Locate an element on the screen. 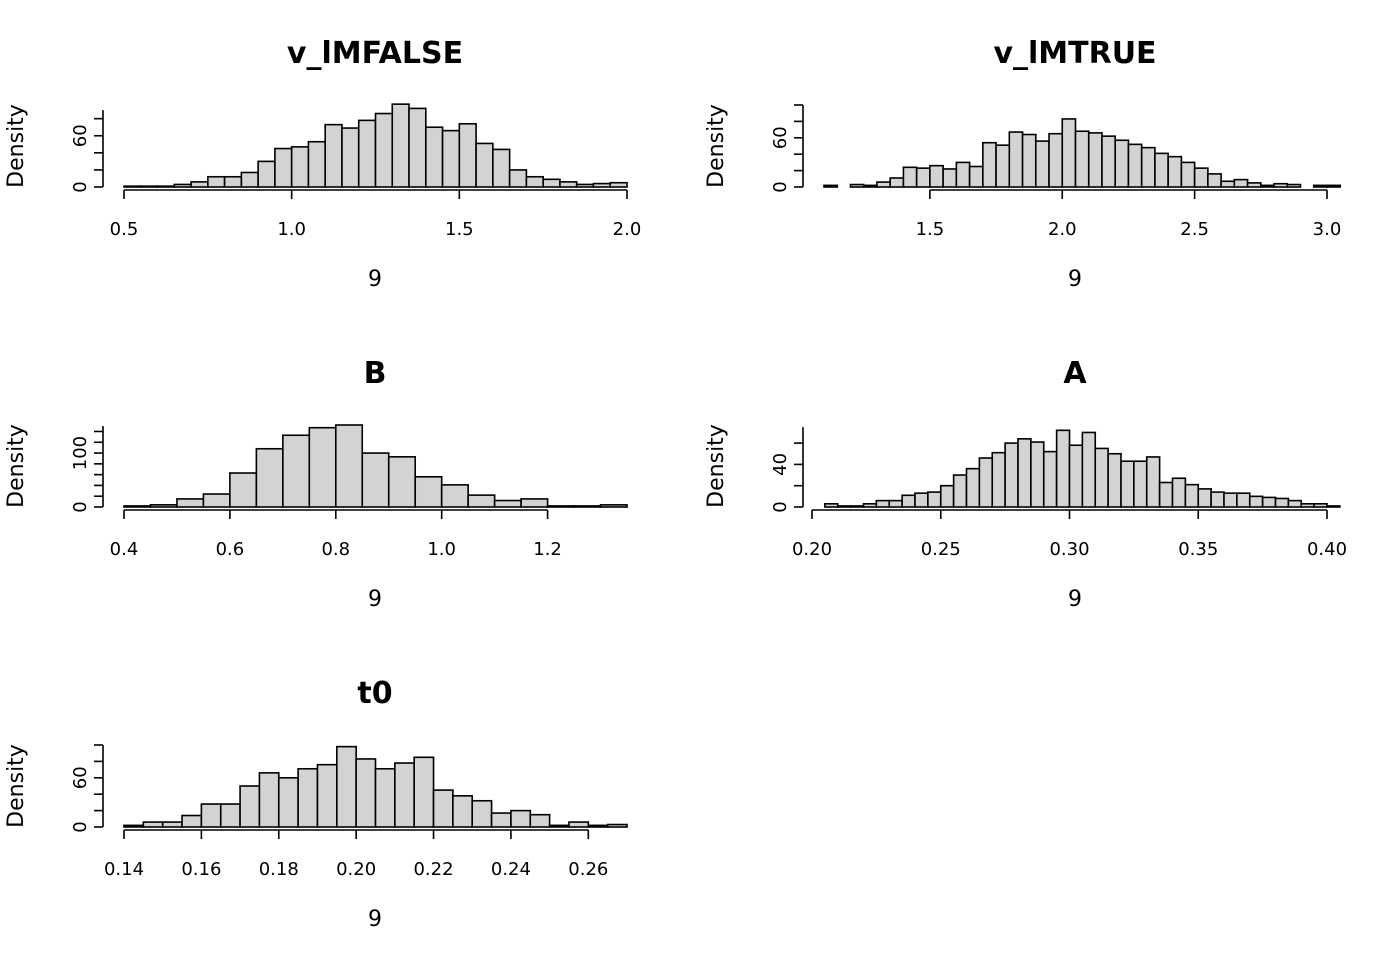 Image resolution: width=1400 pixels, height=960 pixels. x-tick-label: 2.0 is located at coordinates (627, 229).